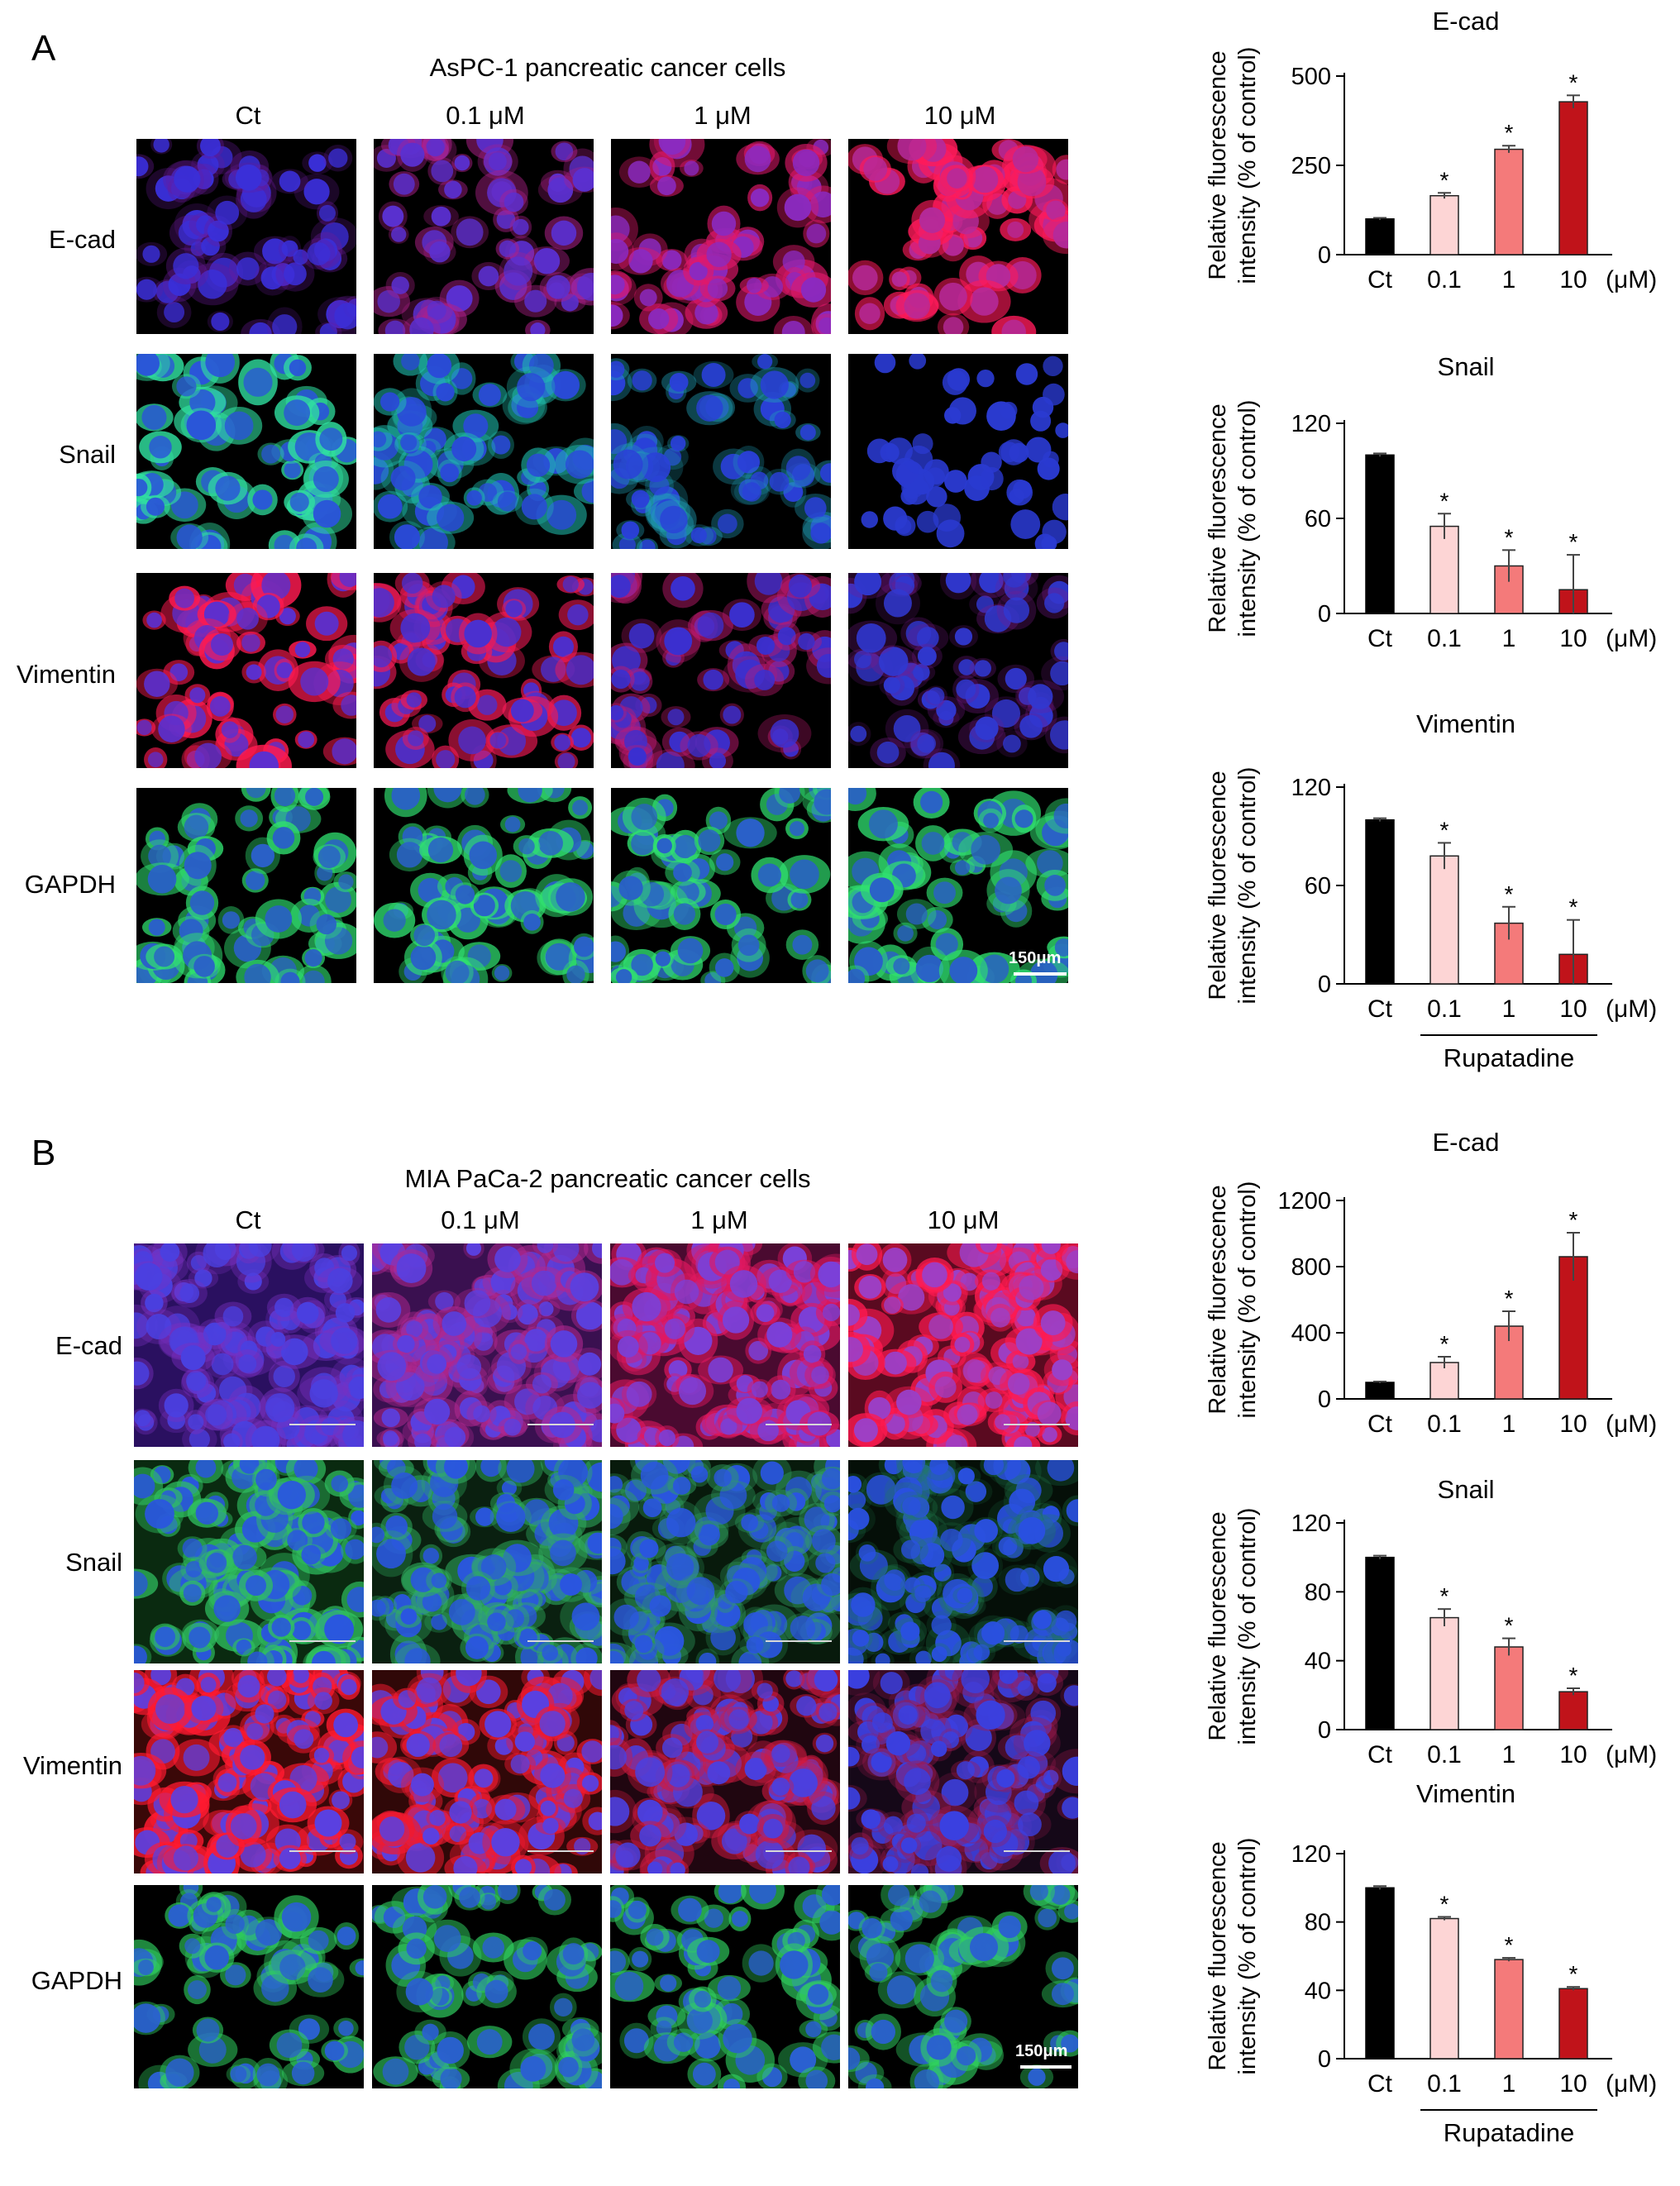  What do you see at coordinates (246, 452) in the screenshot?
I see `micrograph-a-snail-ct` at bounding box center [246, 452].